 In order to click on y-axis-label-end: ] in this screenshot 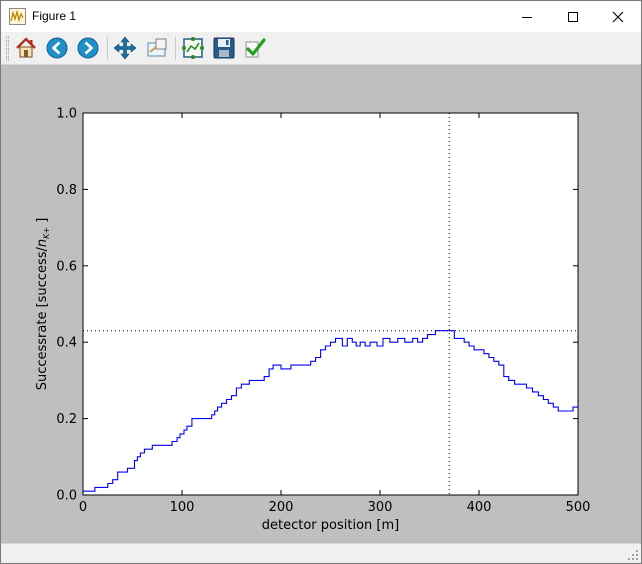, I will do `click(42, 222)`.